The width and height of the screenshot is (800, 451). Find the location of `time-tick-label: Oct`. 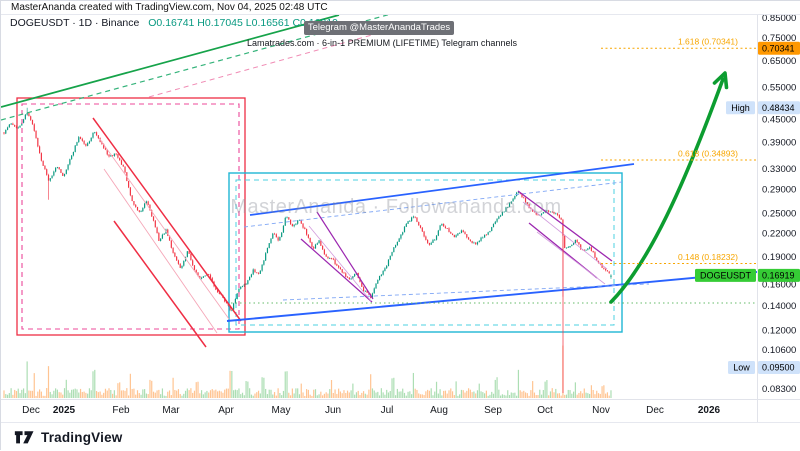

time-tick-label: Oct is located at coordinates (545, 410).